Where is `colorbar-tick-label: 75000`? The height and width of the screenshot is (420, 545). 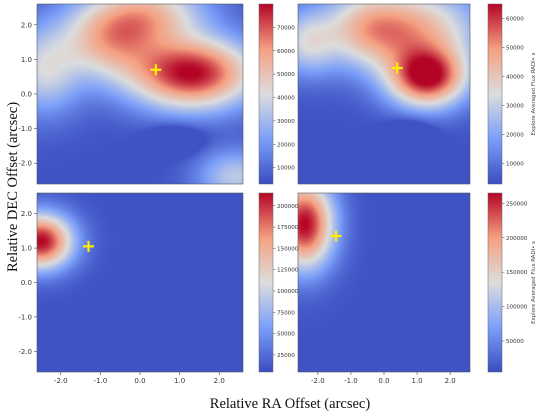 colorbar-tick-label: 75000 is located at coordinates (286, 313).